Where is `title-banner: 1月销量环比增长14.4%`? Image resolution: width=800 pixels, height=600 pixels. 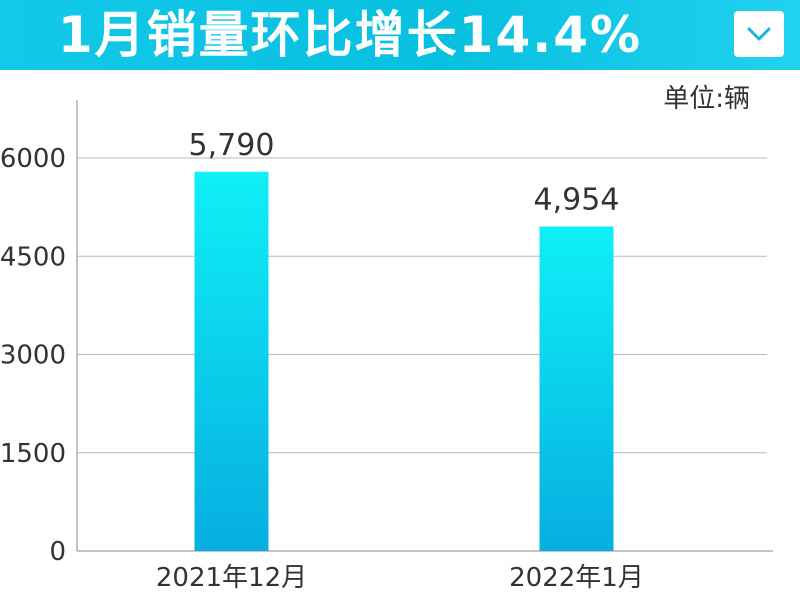 title-banner: 1月销量环比增长14.4% is located at coordinates (400, 35).